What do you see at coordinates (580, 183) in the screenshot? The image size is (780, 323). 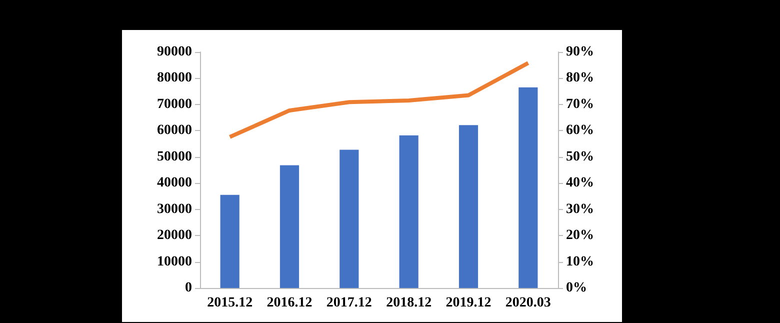 I see `y2-tick-label: 40%` at bounding box center [580, 183].